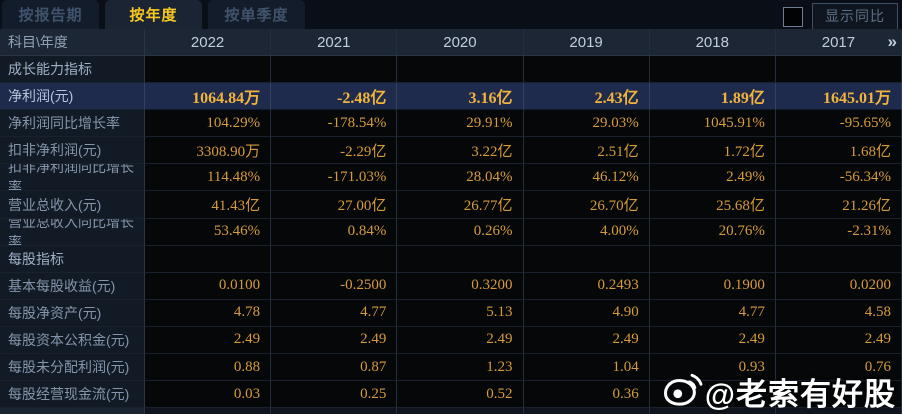 Image resolution: width=902 pixels, height=414 pixels. What do you see at coordinates (586, 313) in the screenshot?
I see `value-cell: 4.90` at bounding box center [586, 313].